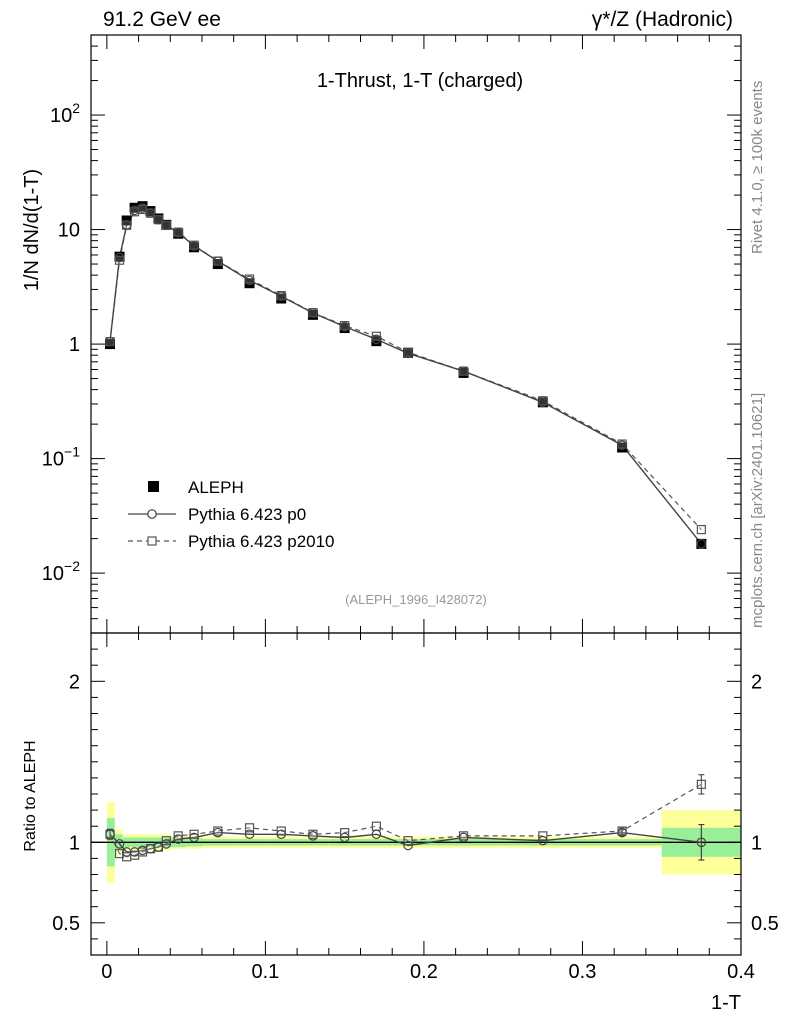 Image resolution: width=786 pixels, height=1024 pixels. Describe the element at coordinates (416, 599) in the screenshot. I see `analysis-tag: (ALEPH_1996_I428072)` at that location.